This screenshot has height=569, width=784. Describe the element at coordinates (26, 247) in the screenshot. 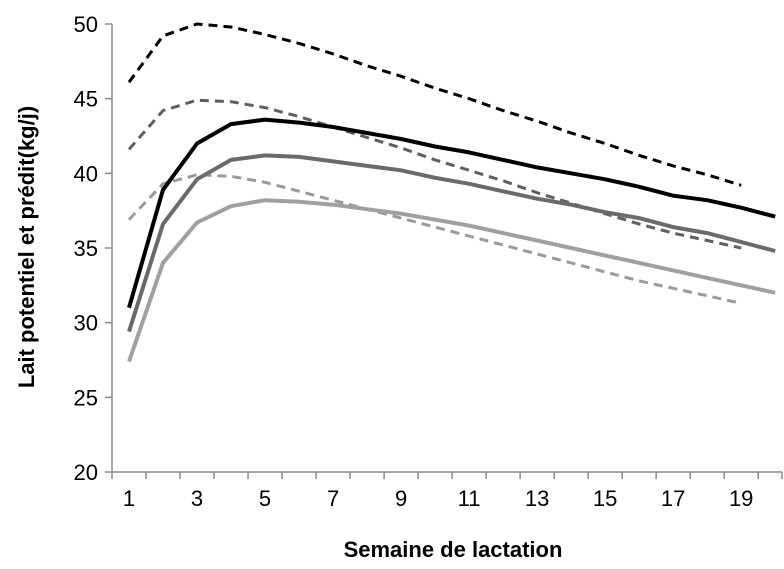

I see `y-axis-title: Lait potentiel et prédit(kg/j)` at that location.